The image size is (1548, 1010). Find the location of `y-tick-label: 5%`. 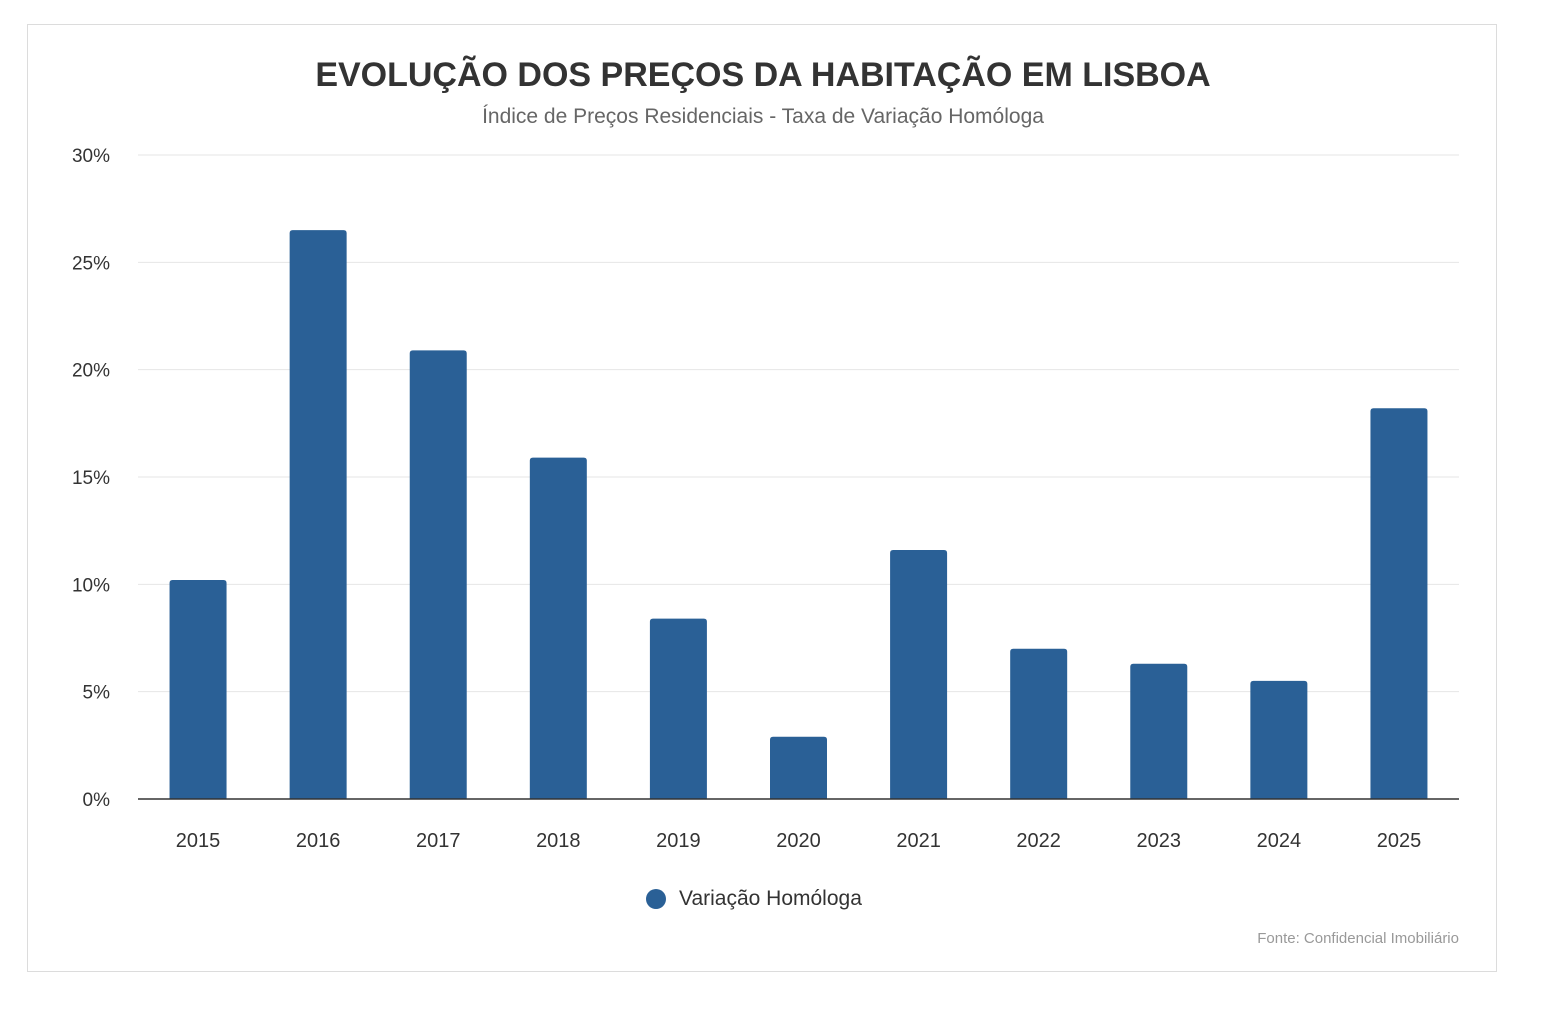

y-tick-label: 5% is located at coordinates (97, 693).